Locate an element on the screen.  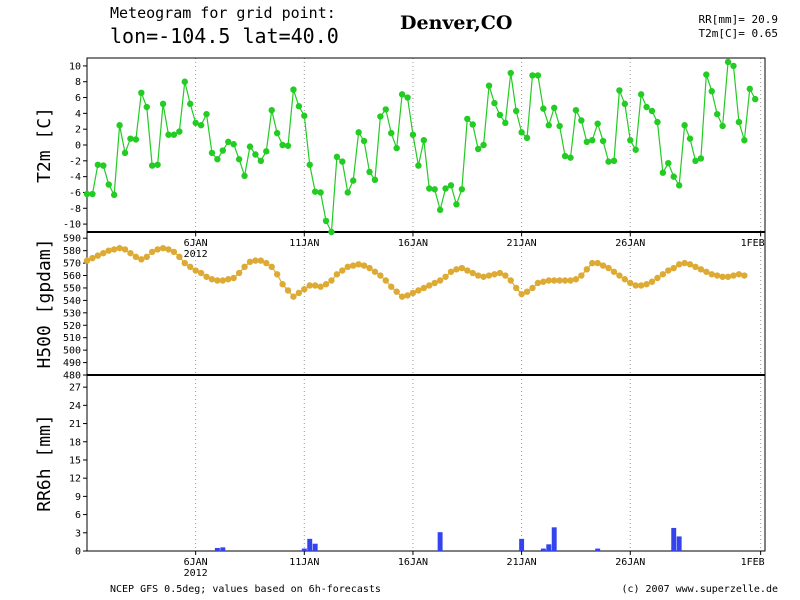
t2m-axis-label: T2m [C] is located at coordinates (44, 145).